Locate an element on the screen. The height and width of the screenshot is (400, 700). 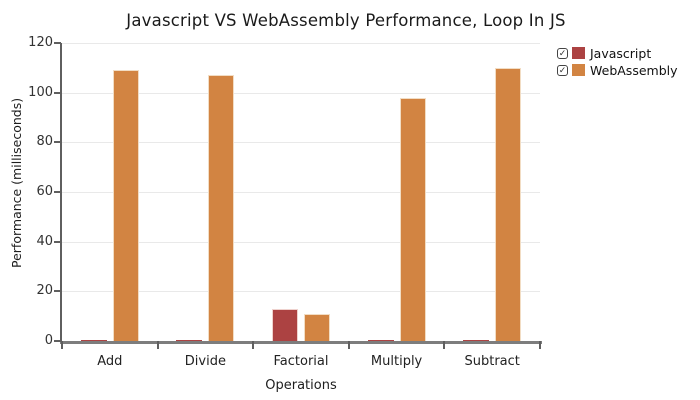
x-category-label-multiply: Multiply is located at coordinates (396, 361).